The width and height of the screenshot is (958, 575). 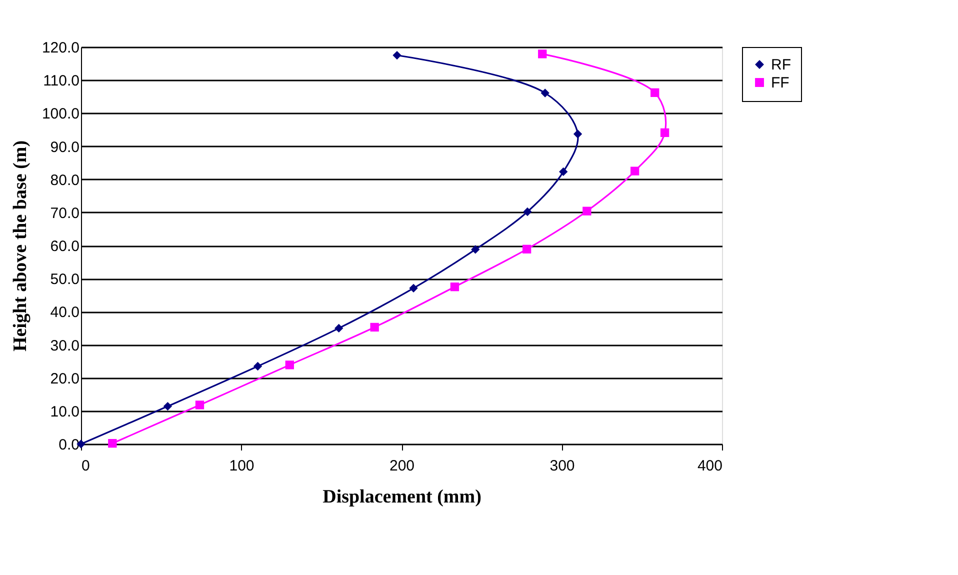 What do you see at coordinates (65, 180) in the screenshot?
I see `y-tick-label: 80.0` at bounding box center [65, 180].